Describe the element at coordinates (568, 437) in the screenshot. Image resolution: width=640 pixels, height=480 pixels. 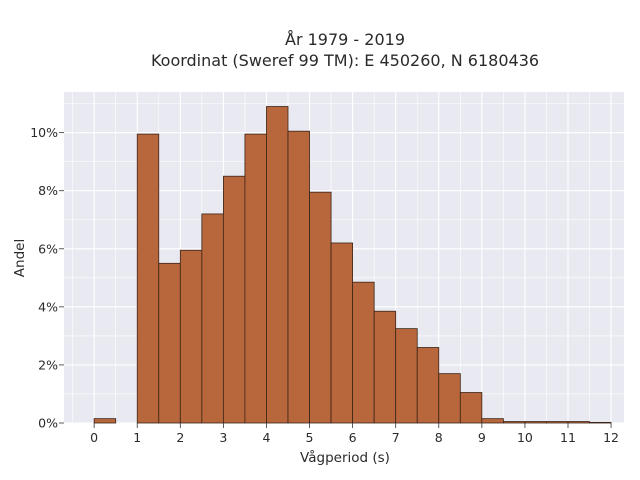
I see `x-tick-label: 11` at that location.